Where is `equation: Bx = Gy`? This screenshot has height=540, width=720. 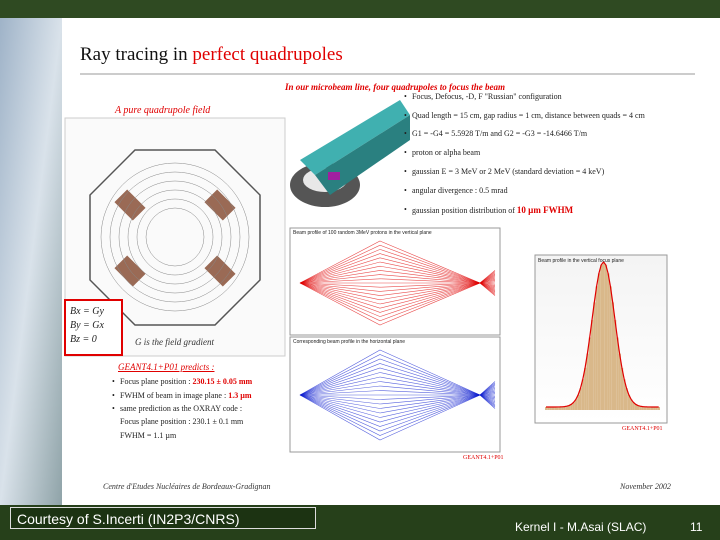 equation: Bx = Gy is located at coordinates (87, 311).